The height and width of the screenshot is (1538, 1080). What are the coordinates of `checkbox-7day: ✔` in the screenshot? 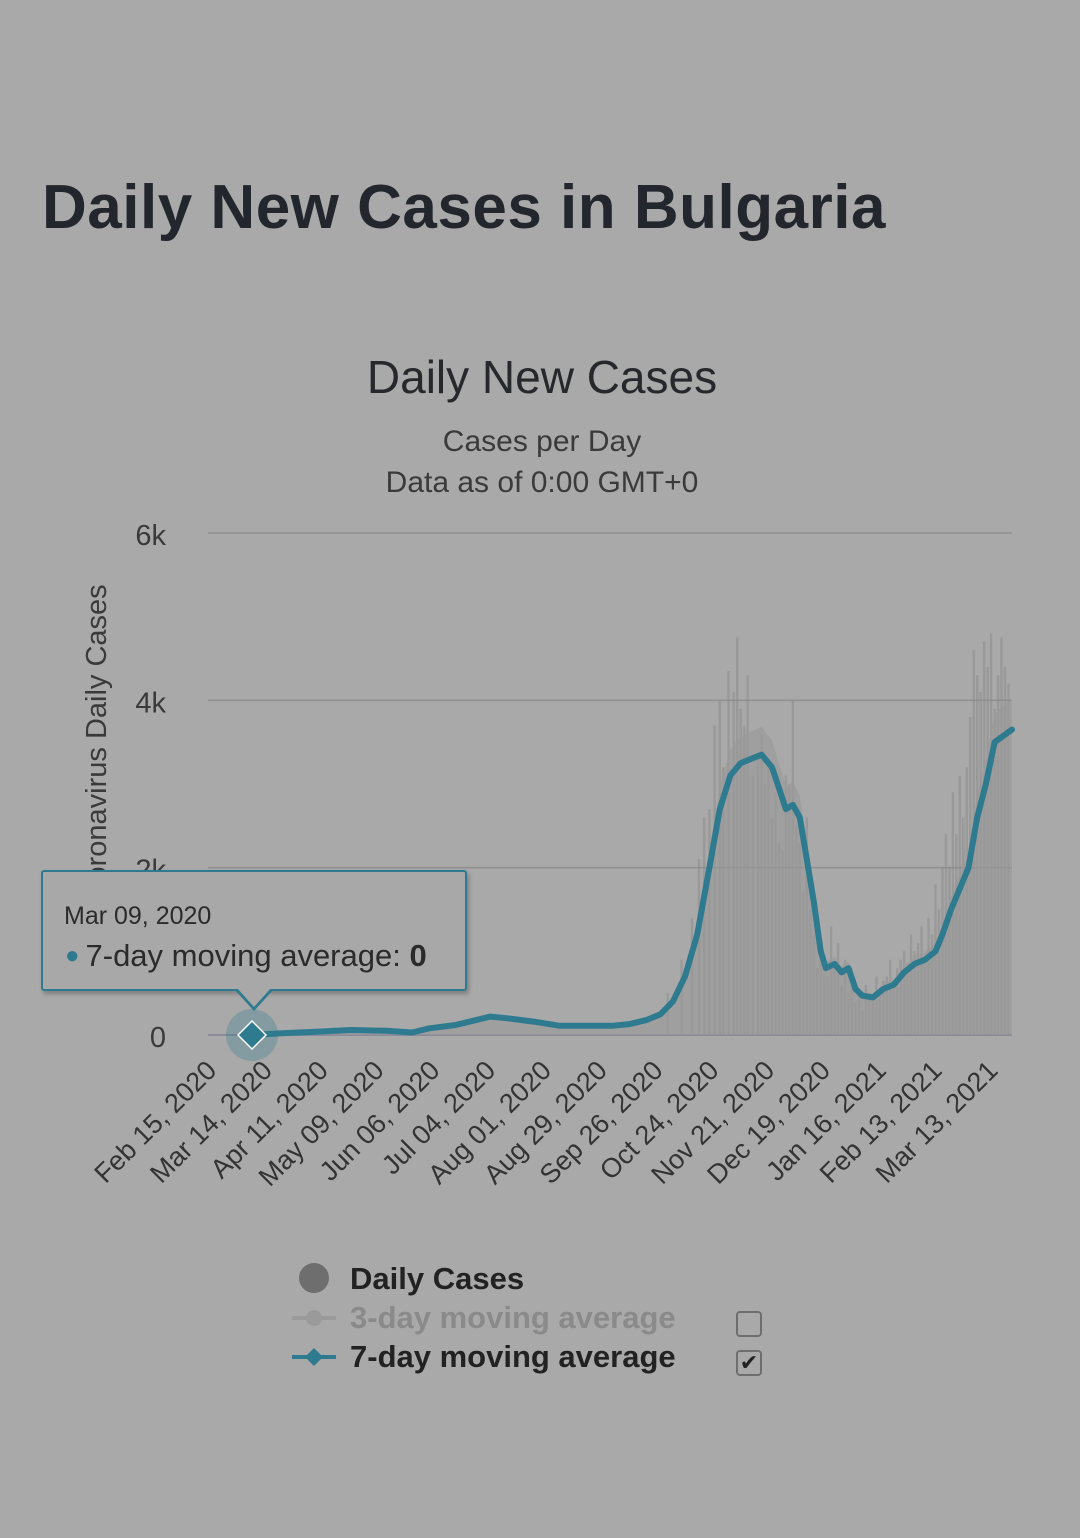 It's located at (749, 1363).